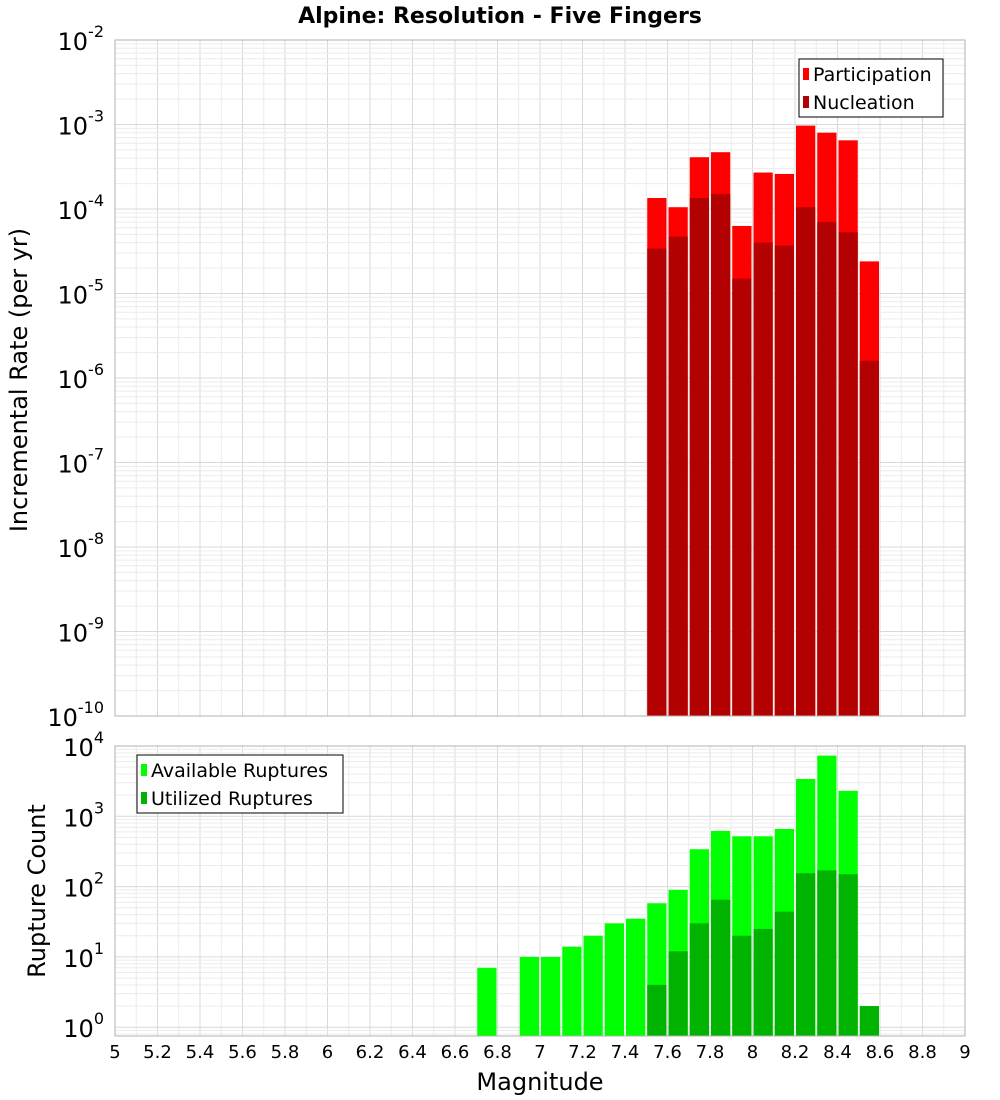 This screenshot has width=1000, height=1100. Describe the element at coordinates (678, 895) in the screenshot. I see `count-bars` at that location.